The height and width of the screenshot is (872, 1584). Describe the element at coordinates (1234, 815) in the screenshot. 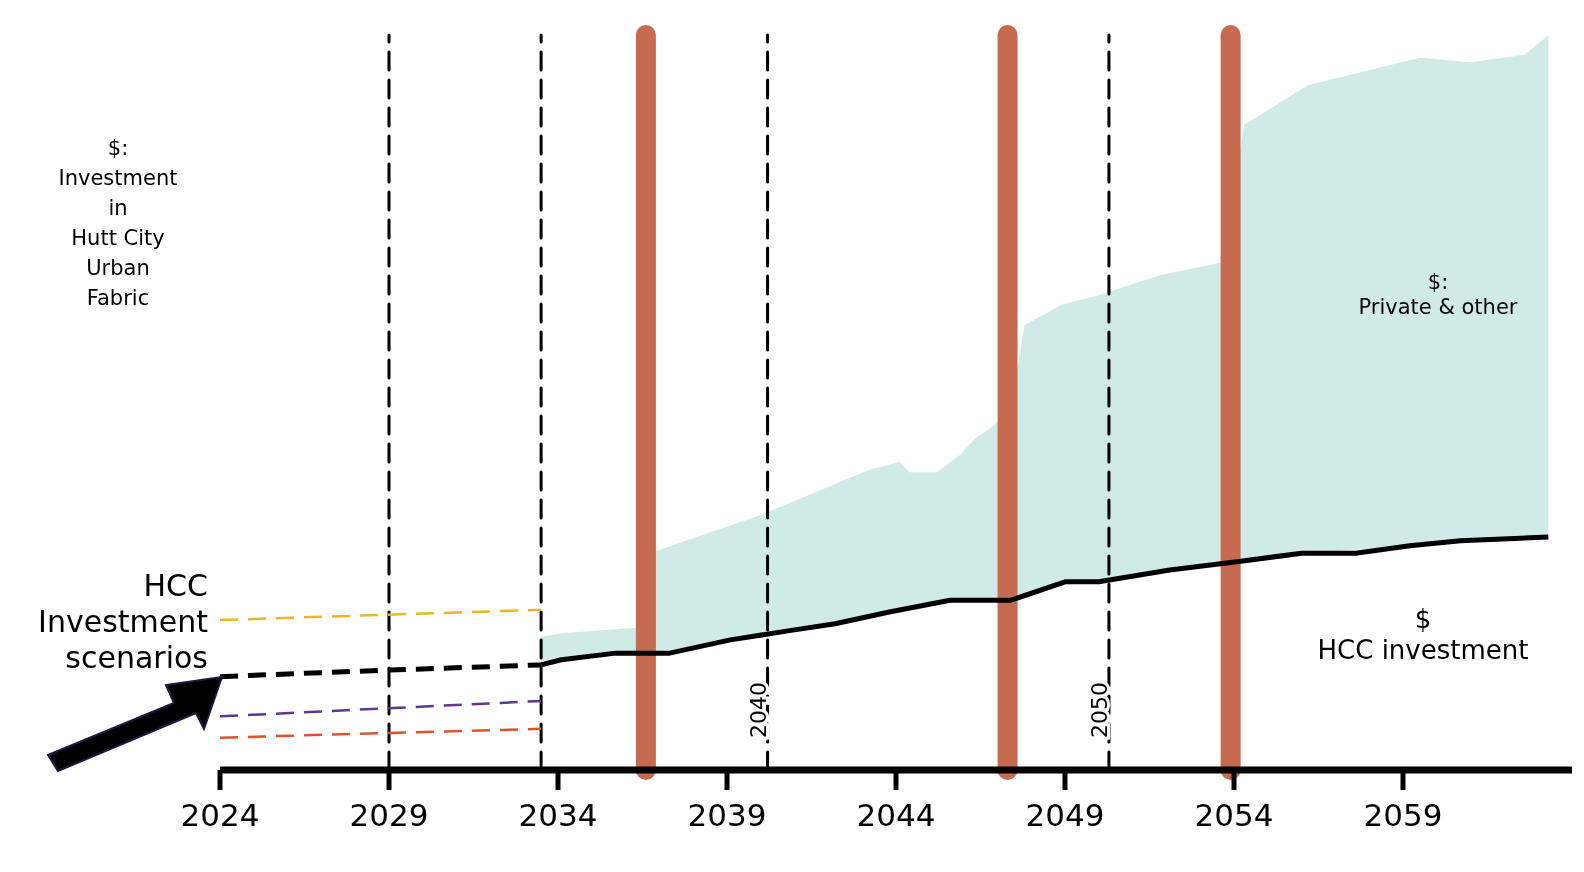

I see `x-tick-label: 2054` at that location.